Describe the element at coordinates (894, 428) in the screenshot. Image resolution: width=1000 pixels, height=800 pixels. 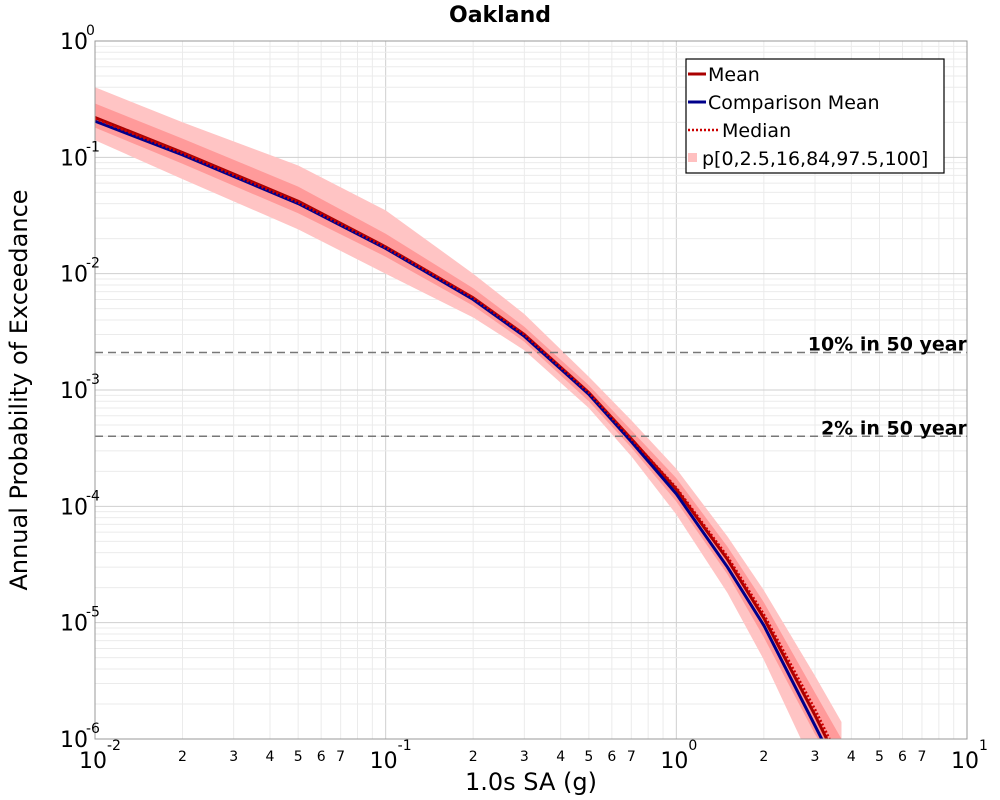
I see `reference-line-label: 2% in 50 year` at that location.